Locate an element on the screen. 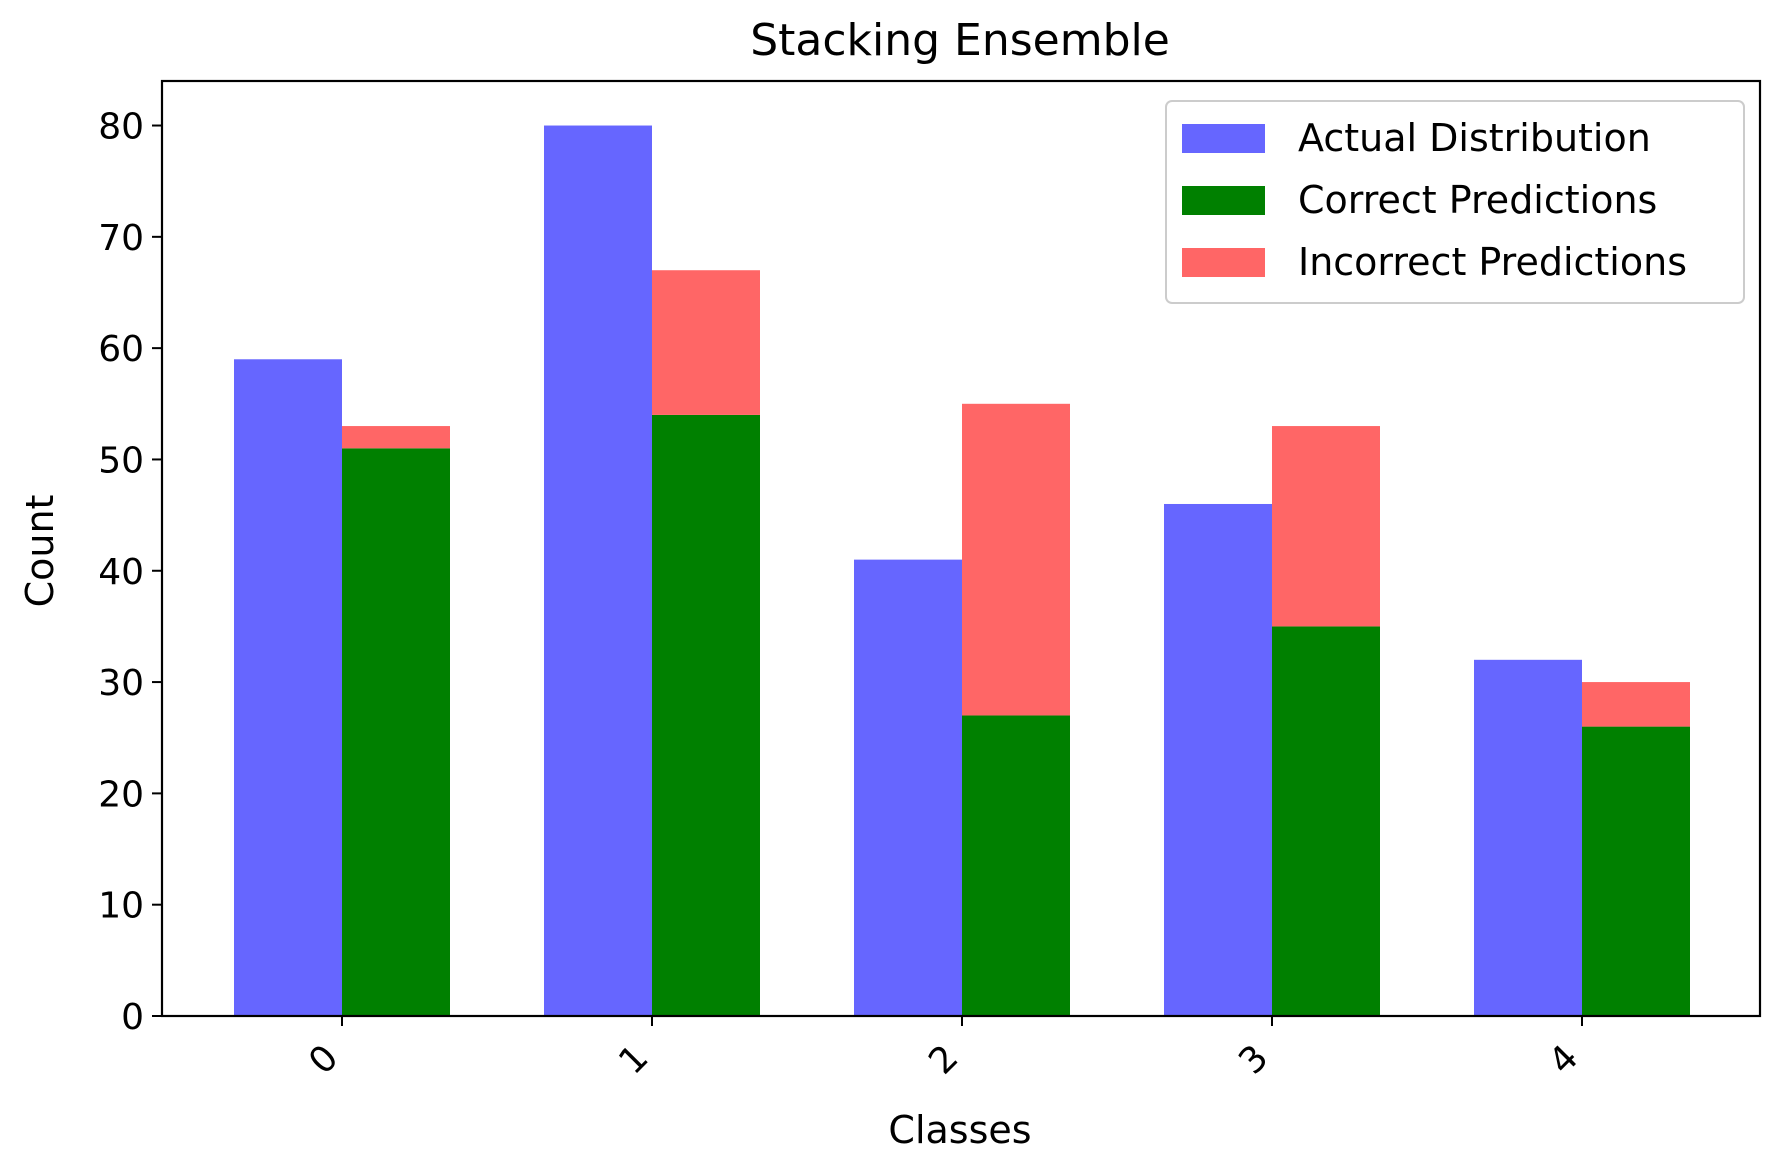 The width and height of the screenshot is (1775, 1153). x-axis-label: Classes is located at coordinates (959, 1130).